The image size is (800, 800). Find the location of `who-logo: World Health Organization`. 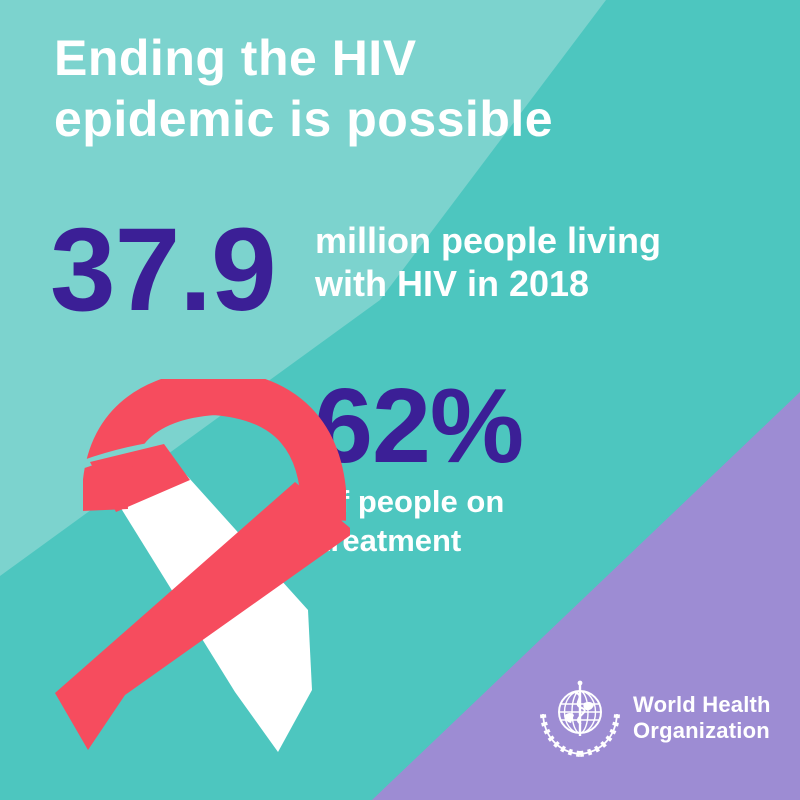

who-logo: World Health Organization is located at coordinates (653, 718).